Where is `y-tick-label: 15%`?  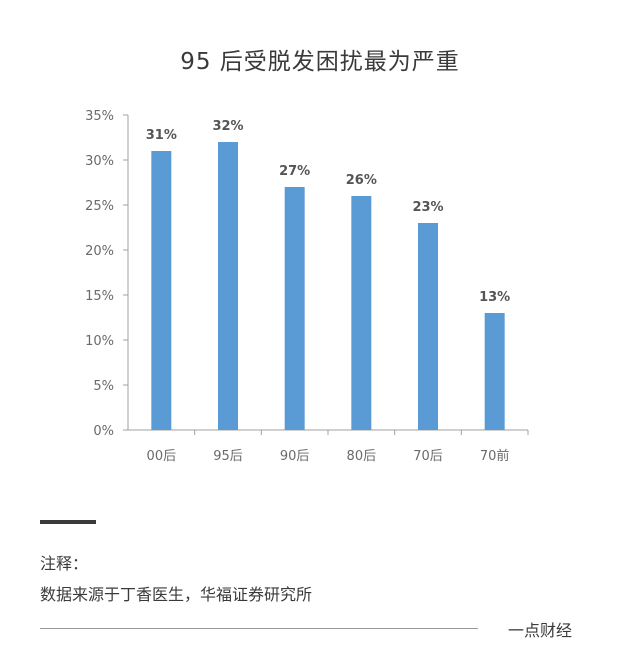
y-tick-label: 15% is located at coordinates (99, 296).